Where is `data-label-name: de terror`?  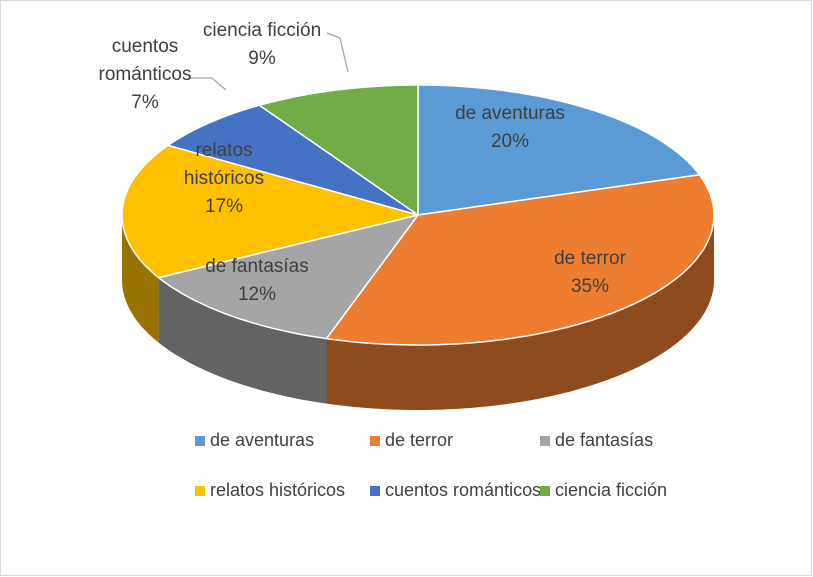 data-label-name: de terror is located at coordinates (590, 258).